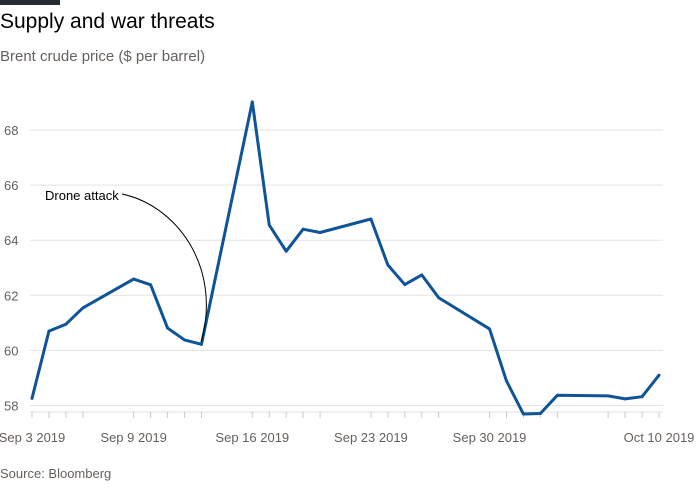 The width and height of the screenshot is (700, 500). Describe the element at coordinates (371, 437) in the screenshot. I see `x-tick-label: Sep 23 2019` at that location.